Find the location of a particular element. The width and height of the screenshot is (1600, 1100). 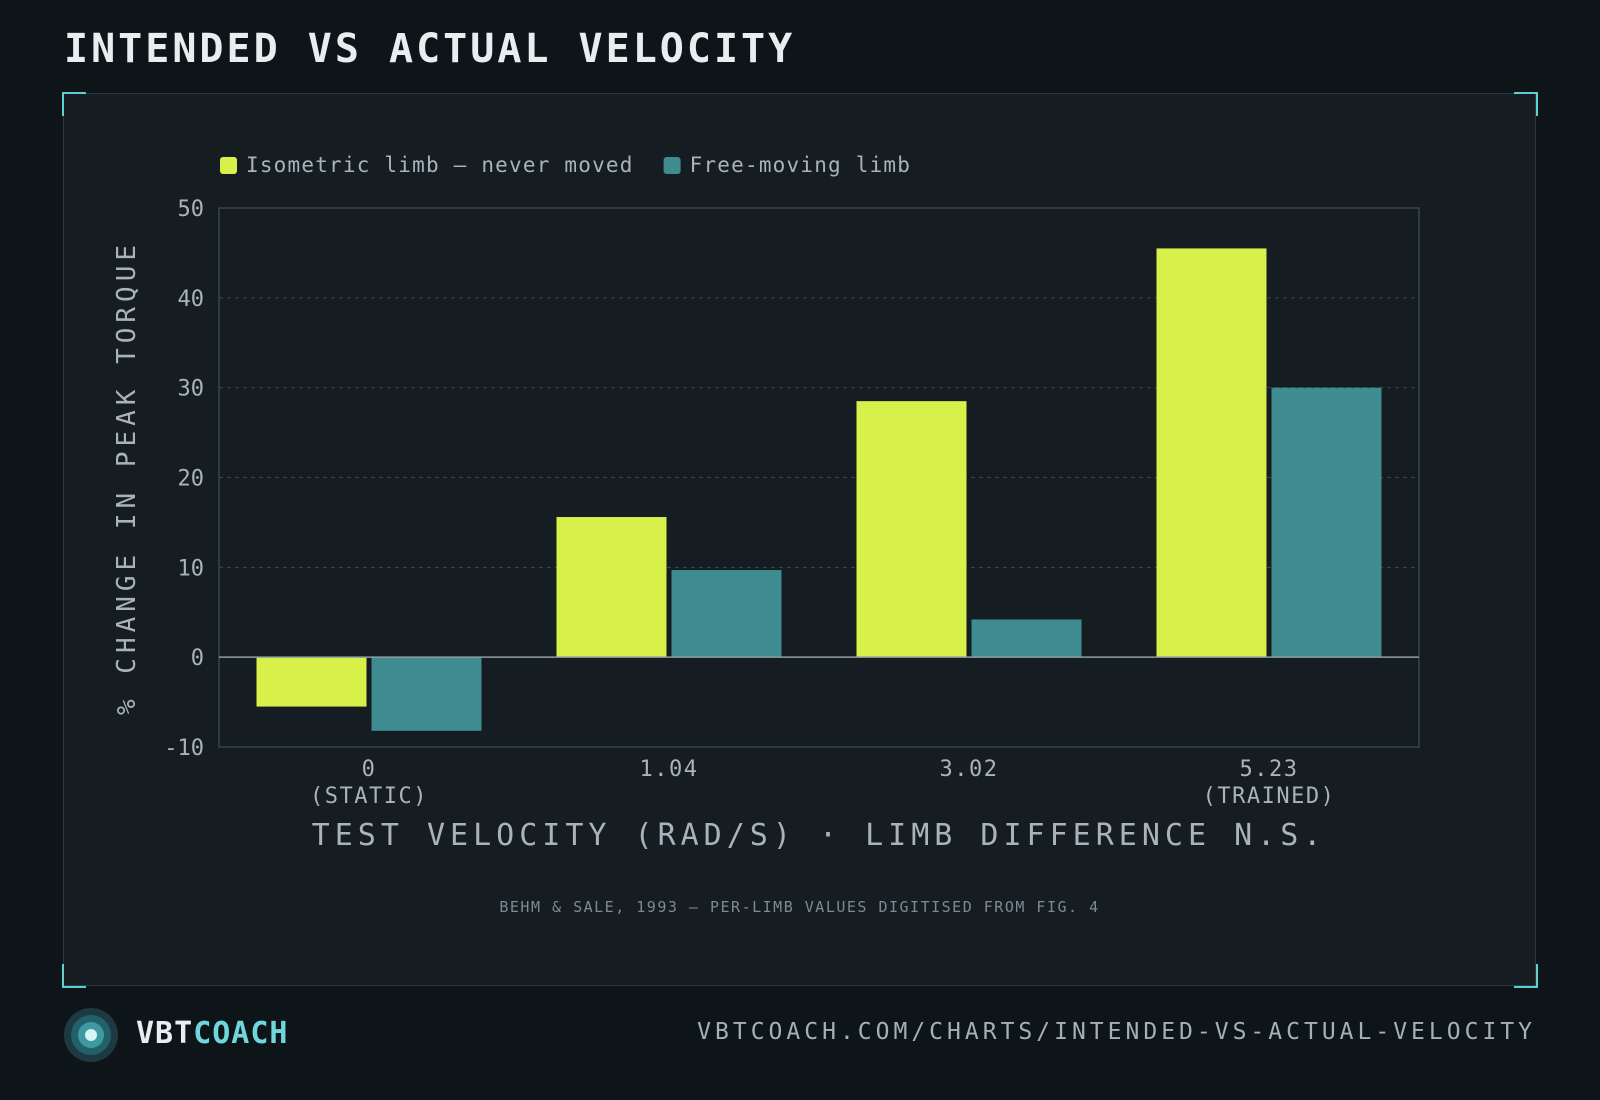

y-tick-label: 20 is located at coordinates (191, 479).